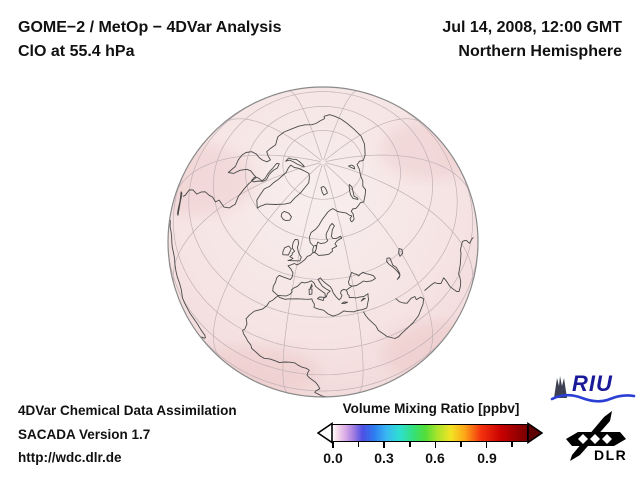  Describe the element at coordinates (384, 458) in the screenshot. I see `colorbar-tick-label-1: 0.3` at that location.